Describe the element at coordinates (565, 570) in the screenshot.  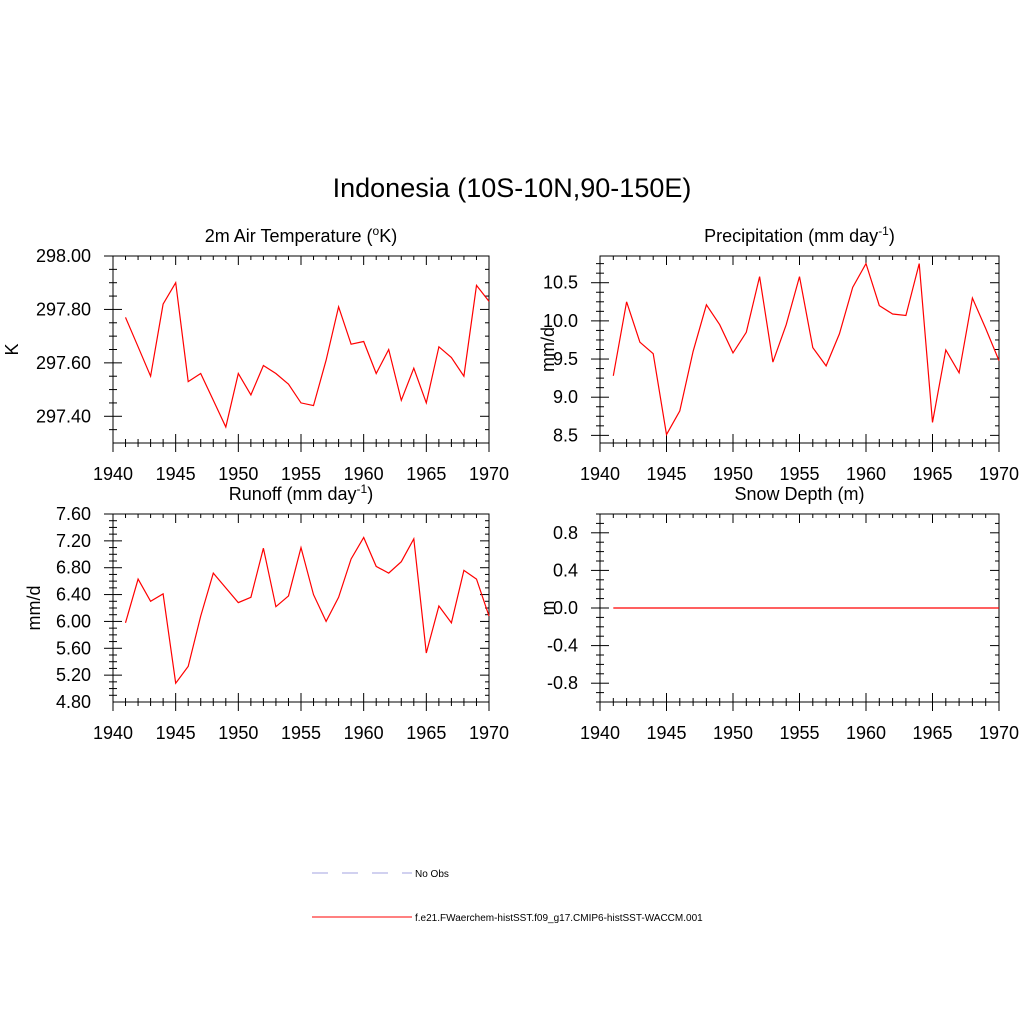
I see `y-tick-label: 0.4` at that location.